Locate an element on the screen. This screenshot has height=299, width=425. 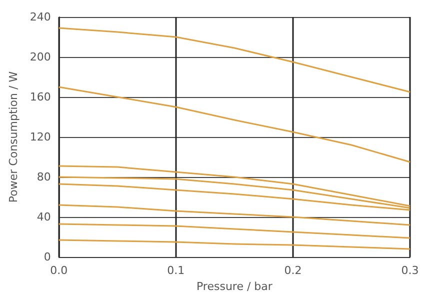
y-tick-label: 80 is located at coordinates (43, 177).